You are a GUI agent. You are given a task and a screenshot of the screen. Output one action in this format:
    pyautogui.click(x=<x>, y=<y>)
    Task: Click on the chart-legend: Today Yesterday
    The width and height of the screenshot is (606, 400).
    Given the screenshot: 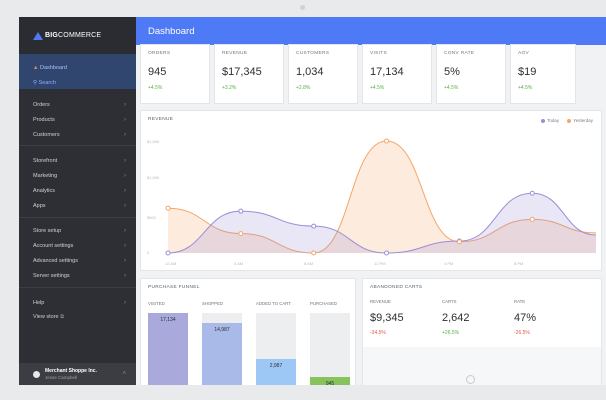 What is the action you would take?
    pyautogui.click(x=567, y=120)
    